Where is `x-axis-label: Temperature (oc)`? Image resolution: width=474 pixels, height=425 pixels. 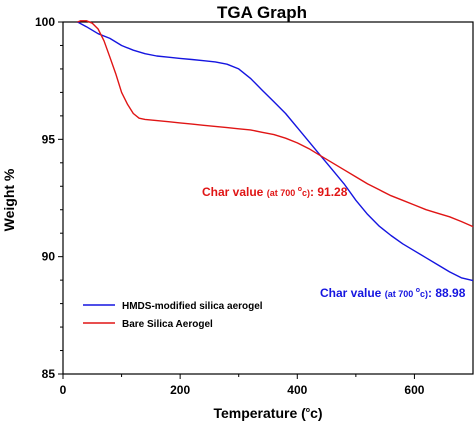
x-axis-label: Temperature (oc) is located at coordinates (267, 413).